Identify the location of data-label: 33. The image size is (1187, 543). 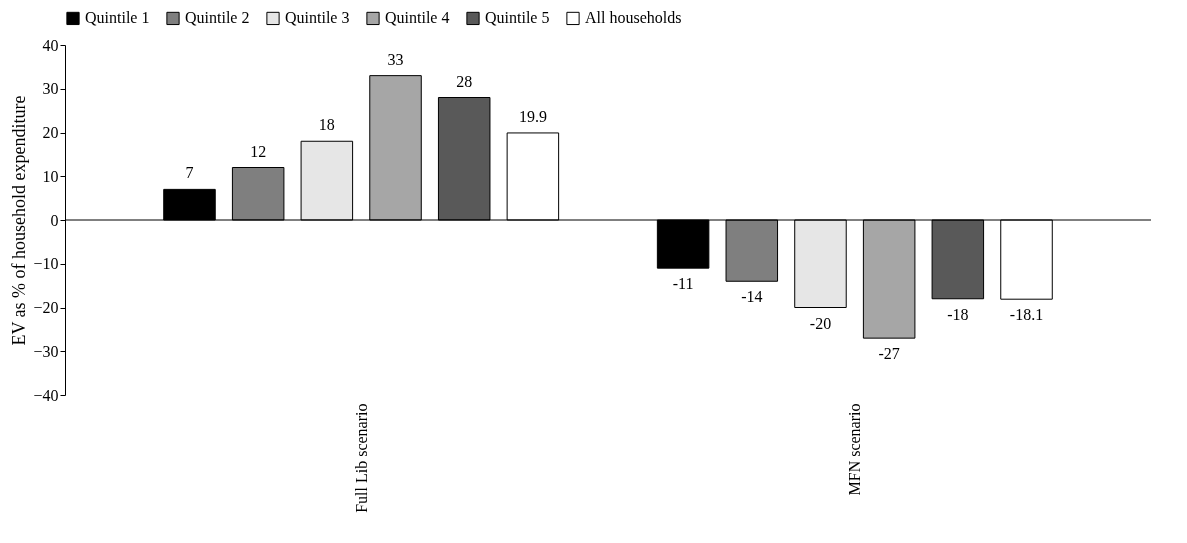
(395, 59).